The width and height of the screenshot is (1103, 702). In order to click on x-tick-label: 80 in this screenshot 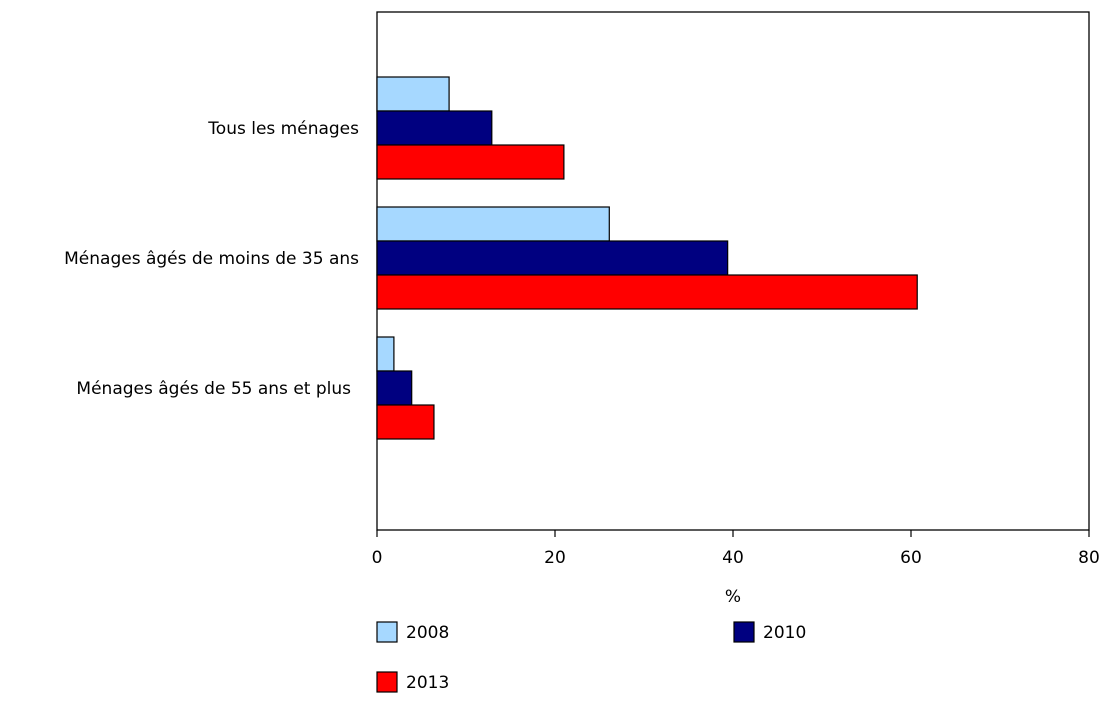, I will do `click(1089, 558)`.